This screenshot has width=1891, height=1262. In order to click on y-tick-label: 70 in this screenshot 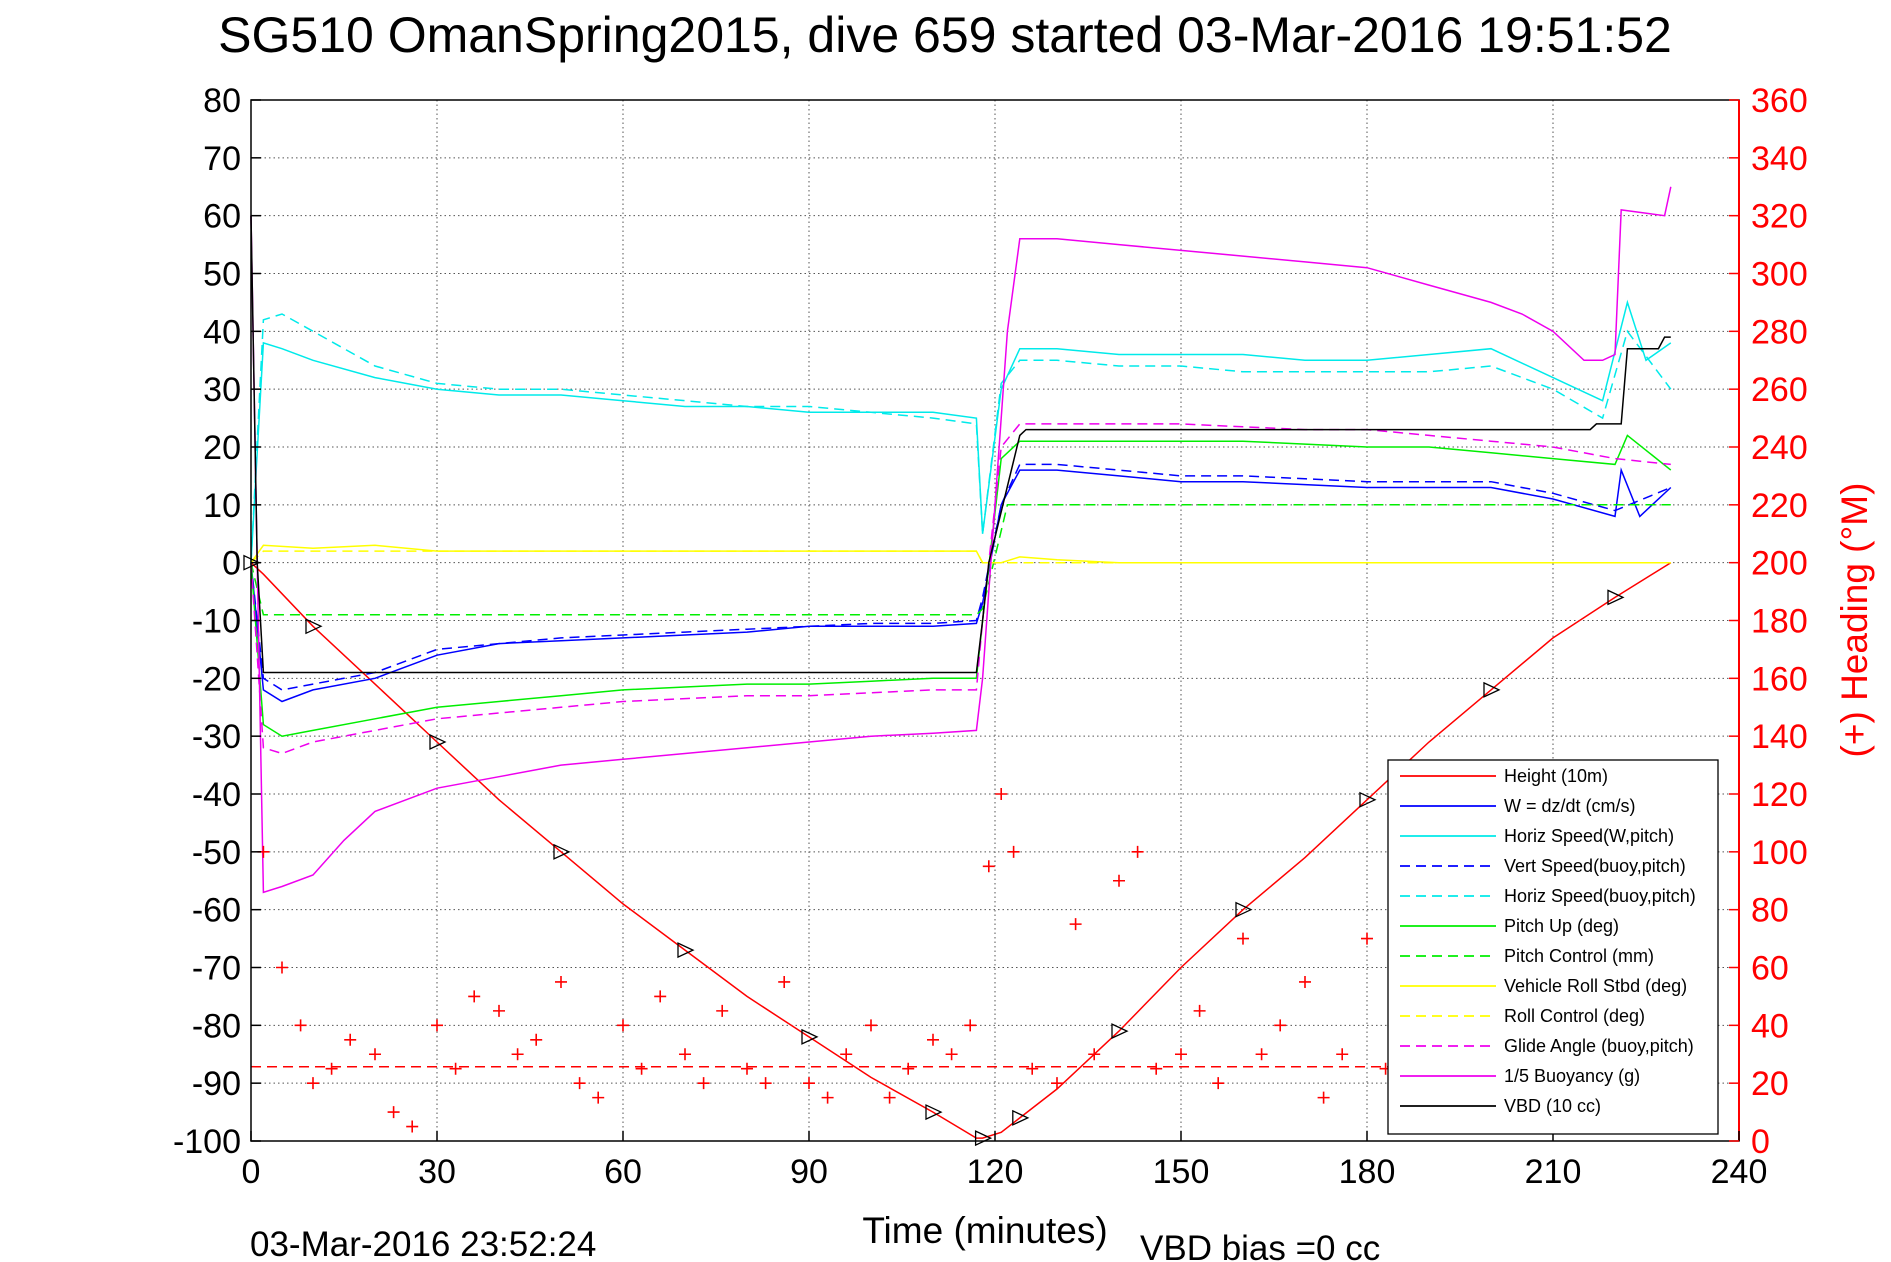, I will do `click(222, 159)`.